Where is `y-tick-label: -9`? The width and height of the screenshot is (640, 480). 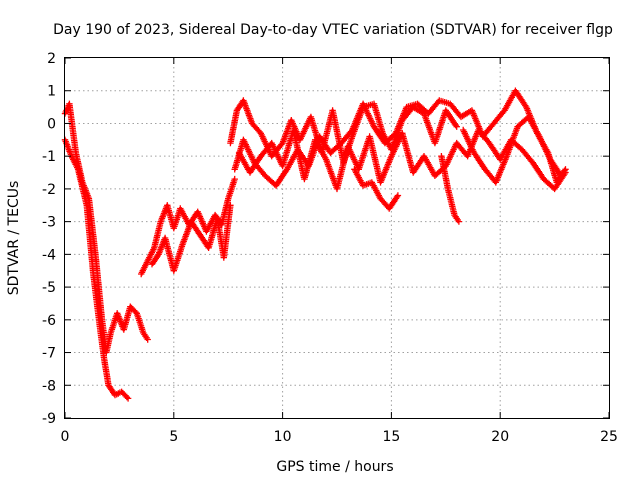 y-tick-label: -9 is located at coordinates (49, 419).